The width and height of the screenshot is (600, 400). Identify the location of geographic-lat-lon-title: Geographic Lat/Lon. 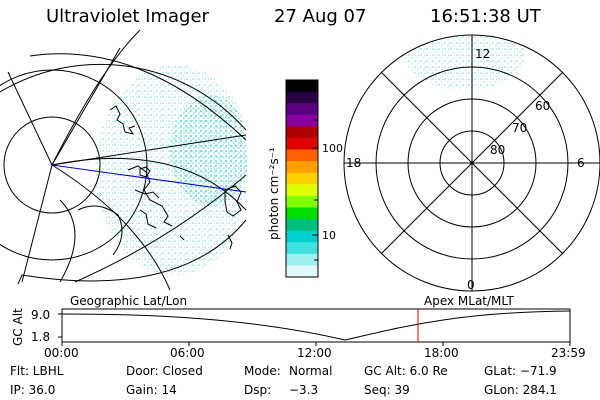
(129, 301).